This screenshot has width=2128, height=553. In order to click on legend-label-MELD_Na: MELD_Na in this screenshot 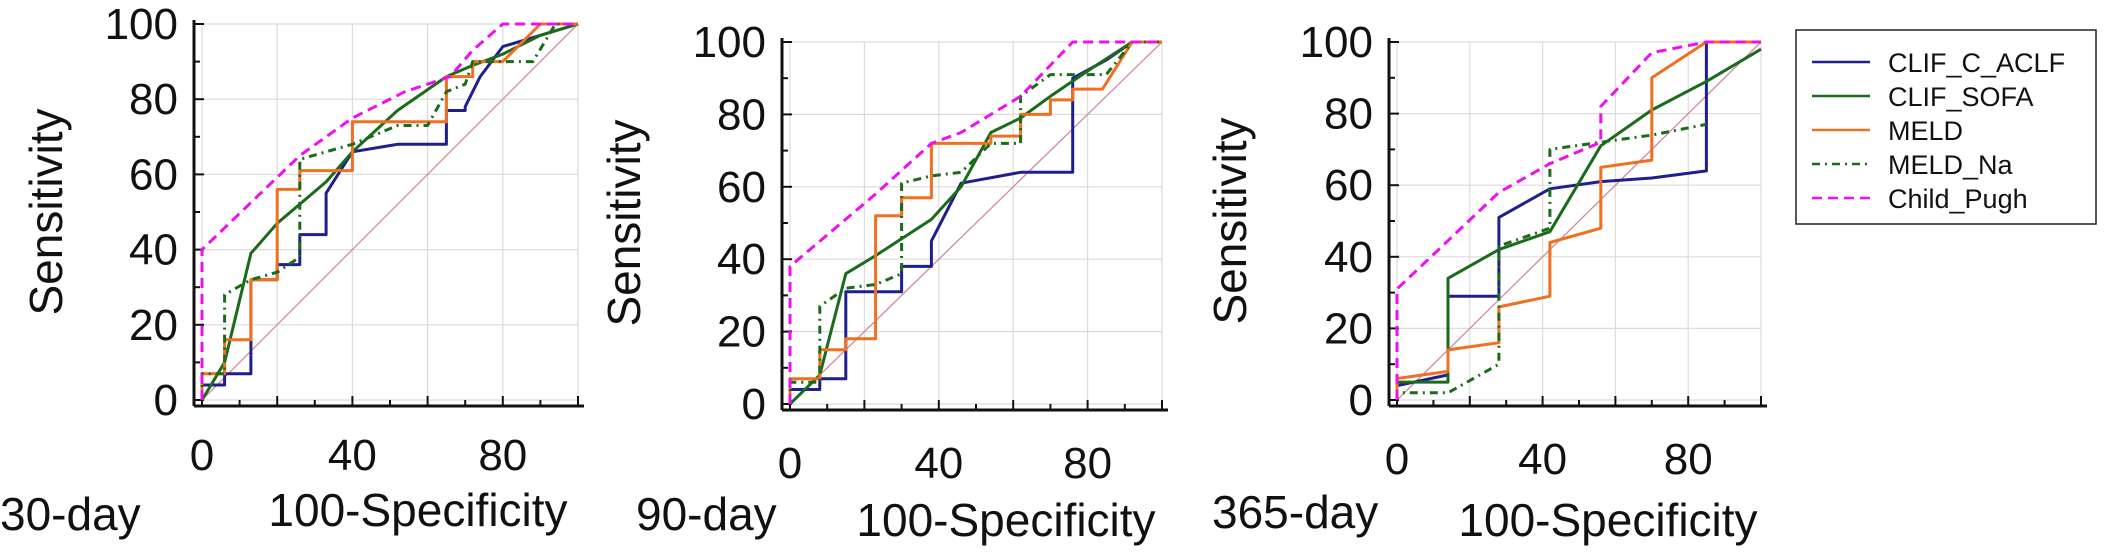, I will do `click(1951, 165)`.